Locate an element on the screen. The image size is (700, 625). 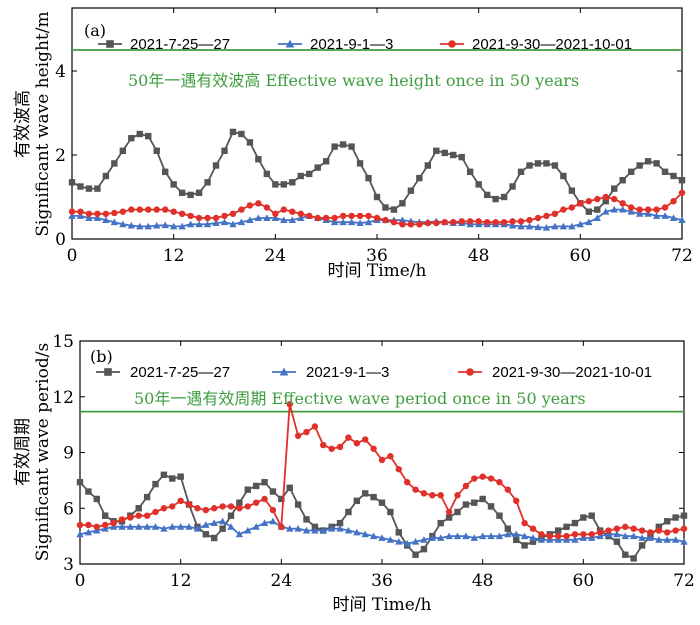
y-tick-label-a-1: 2 is located at coordinates (60, 156).